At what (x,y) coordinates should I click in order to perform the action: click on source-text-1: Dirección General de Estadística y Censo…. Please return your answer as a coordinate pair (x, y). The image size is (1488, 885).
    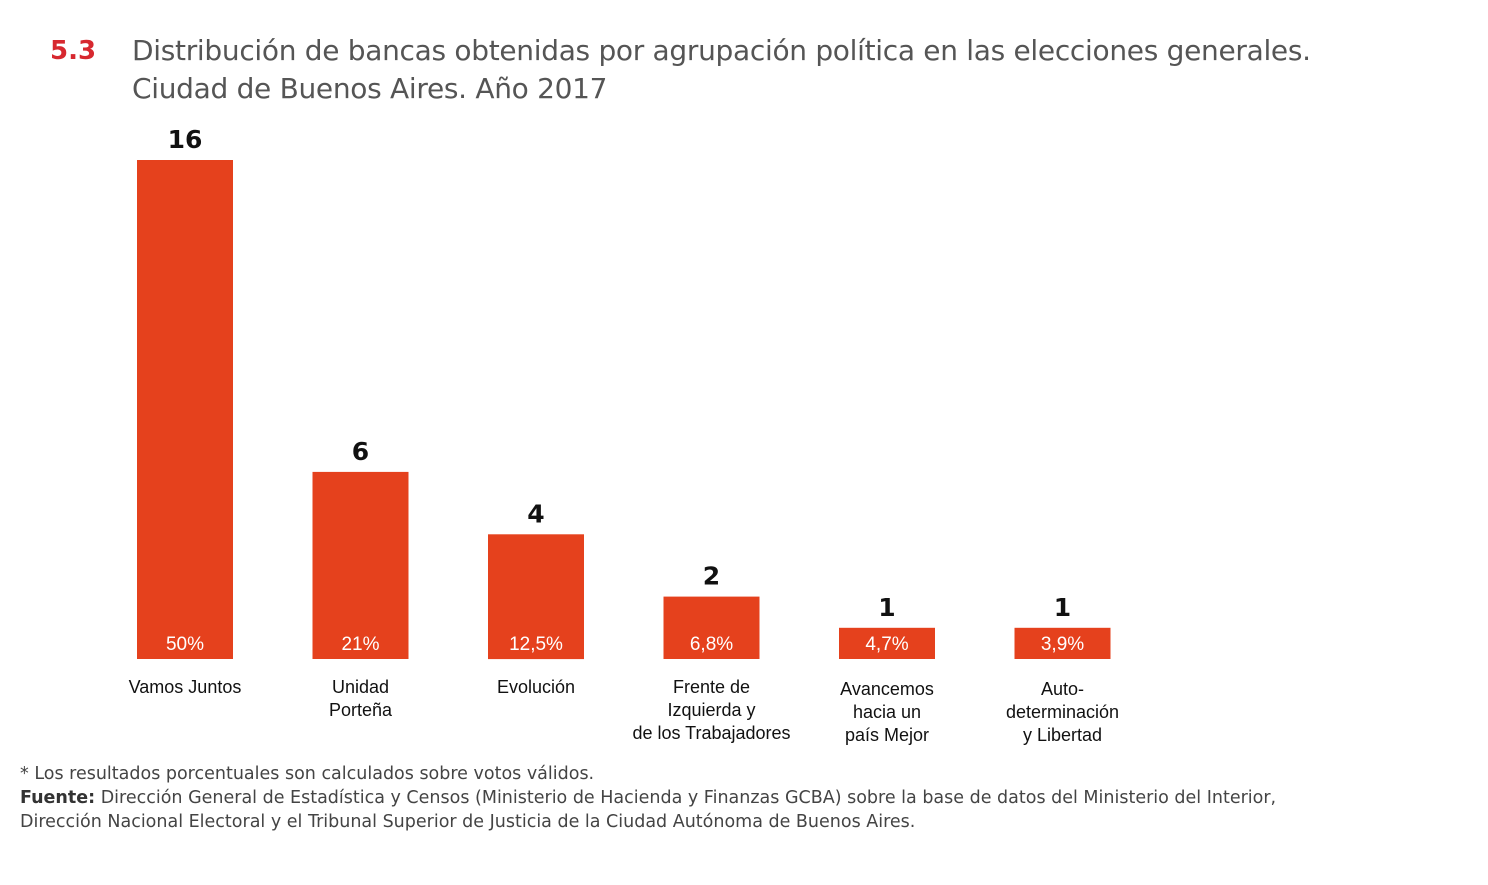
    Looking at the image, I should click on (688, 798).